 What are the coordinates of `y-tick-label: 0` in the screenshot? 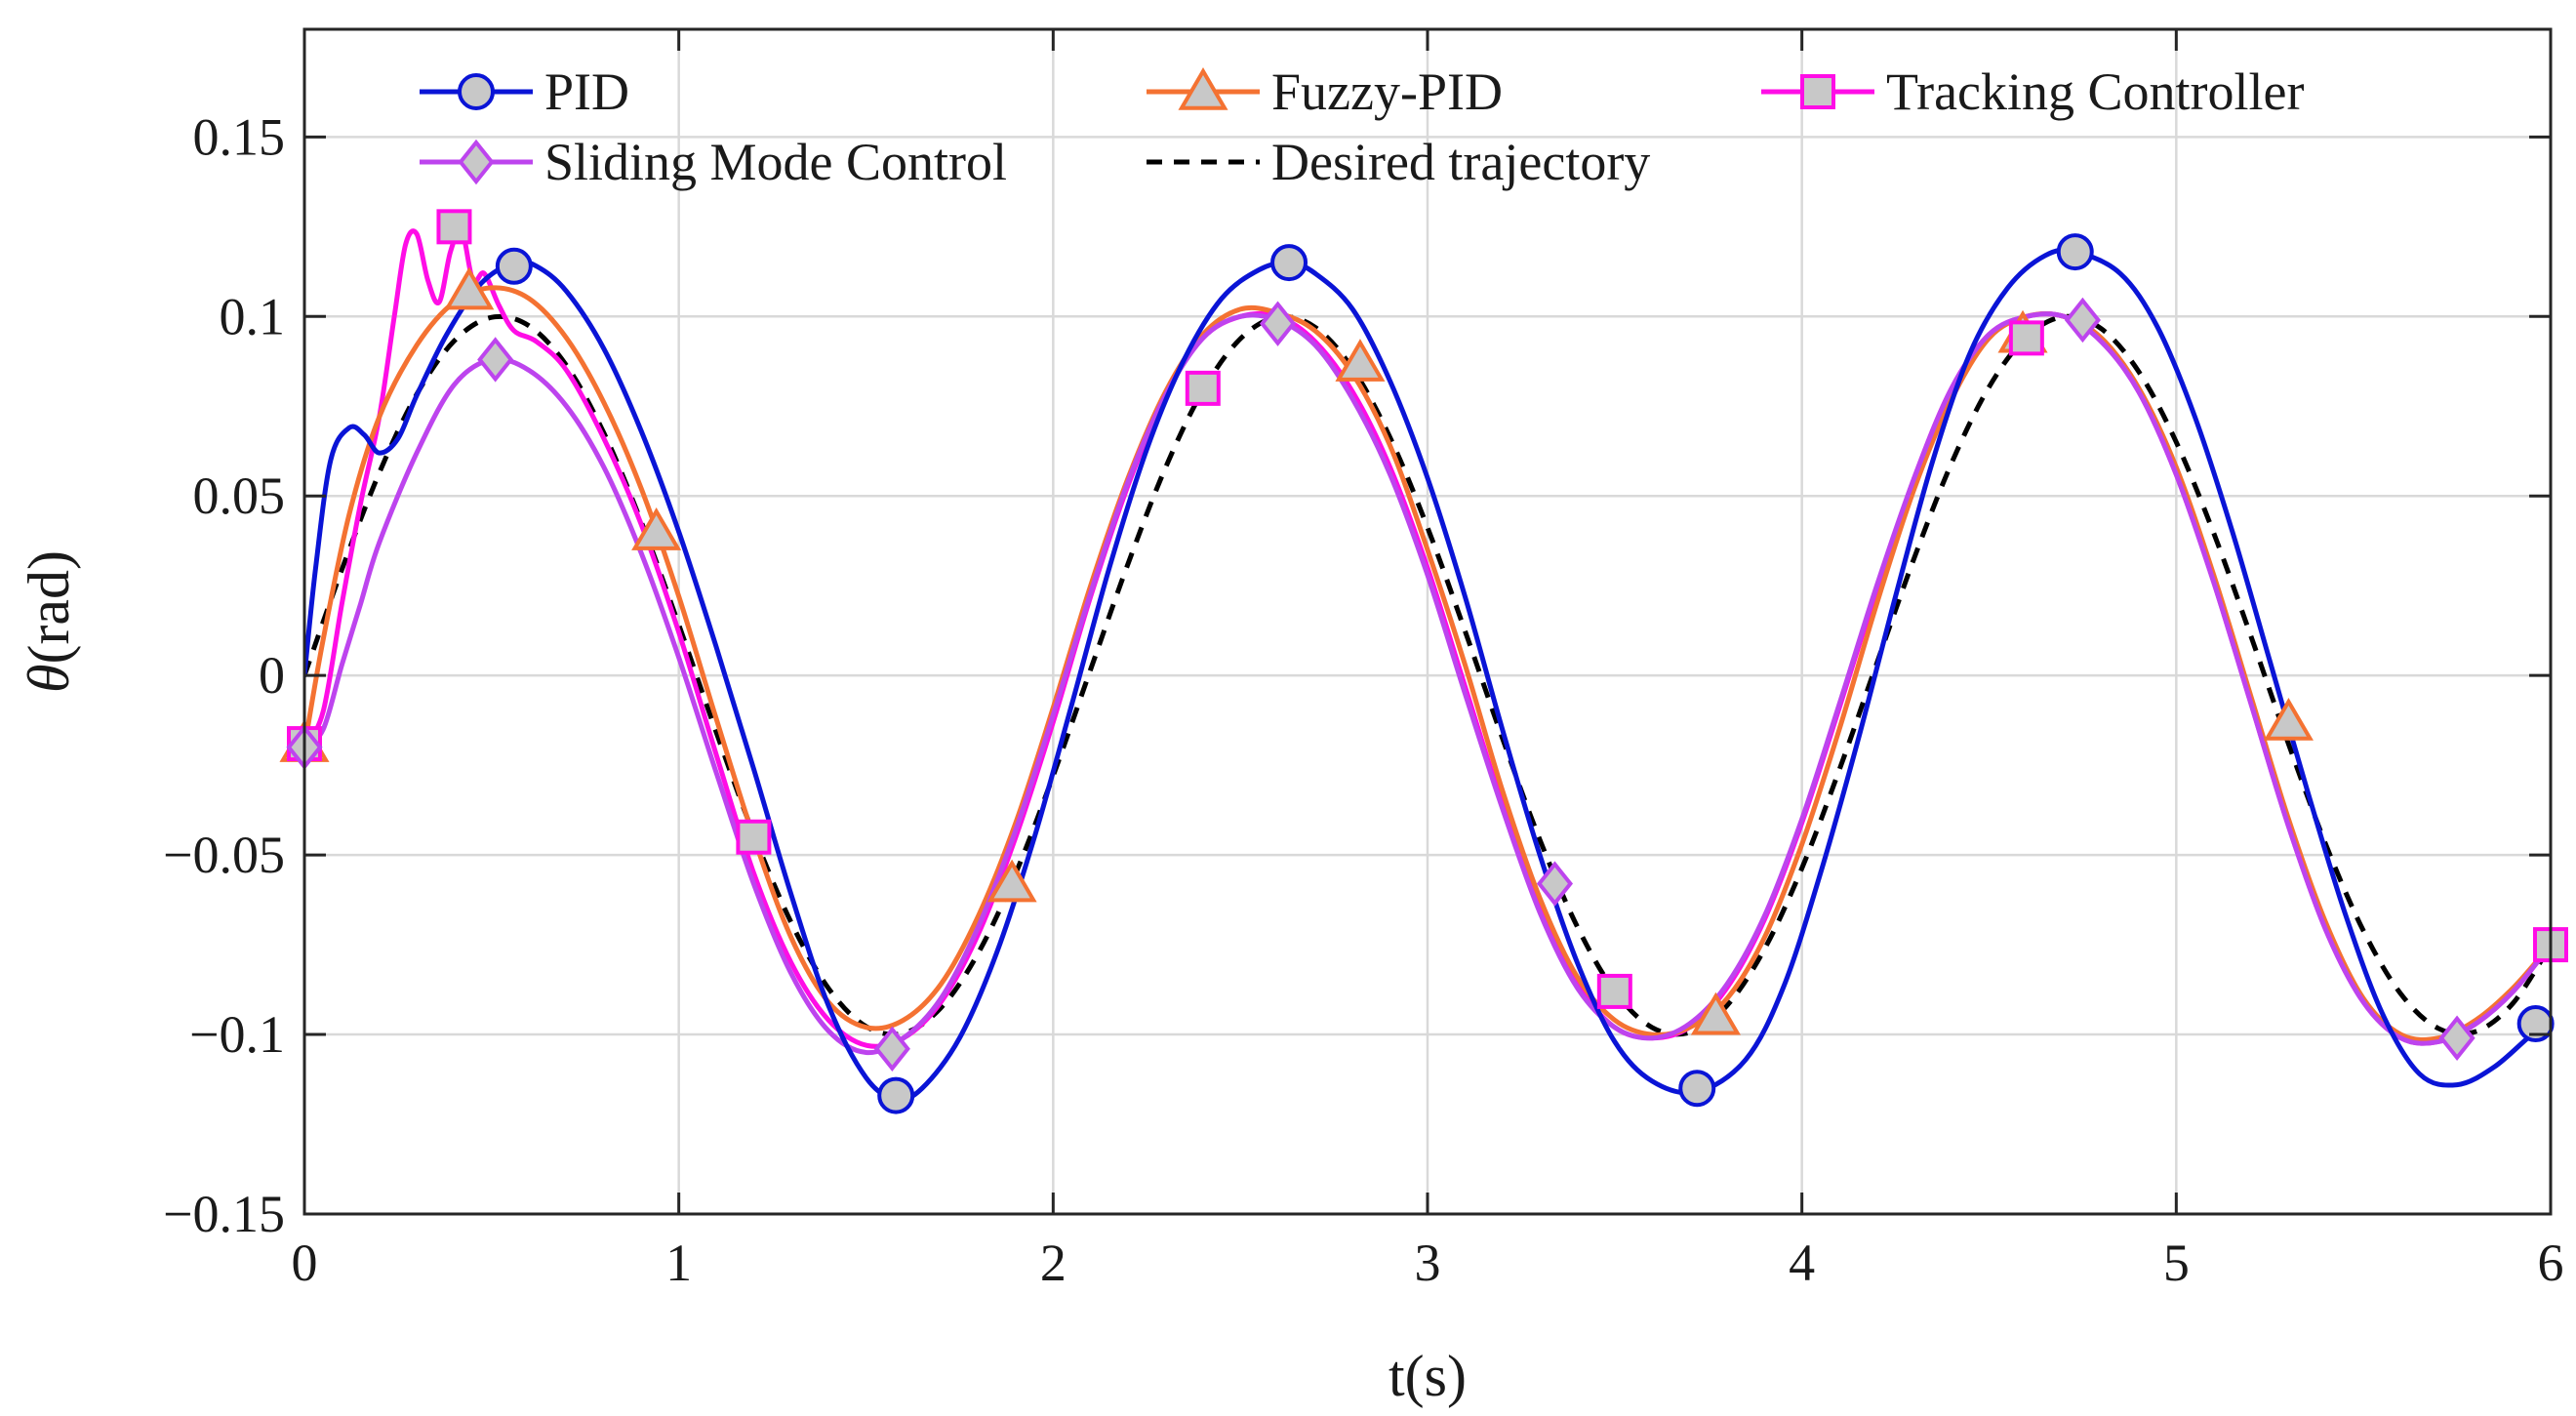 It's located at (272, 675).